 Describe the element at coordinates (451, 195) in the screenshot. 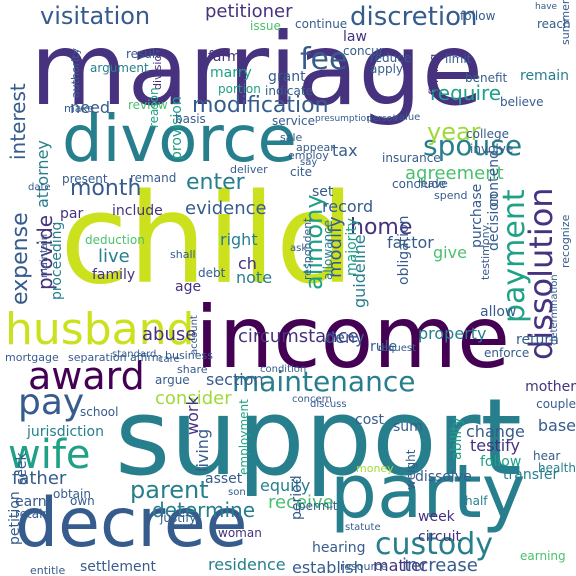

I see `cloud-word-spend: spend` at that location.